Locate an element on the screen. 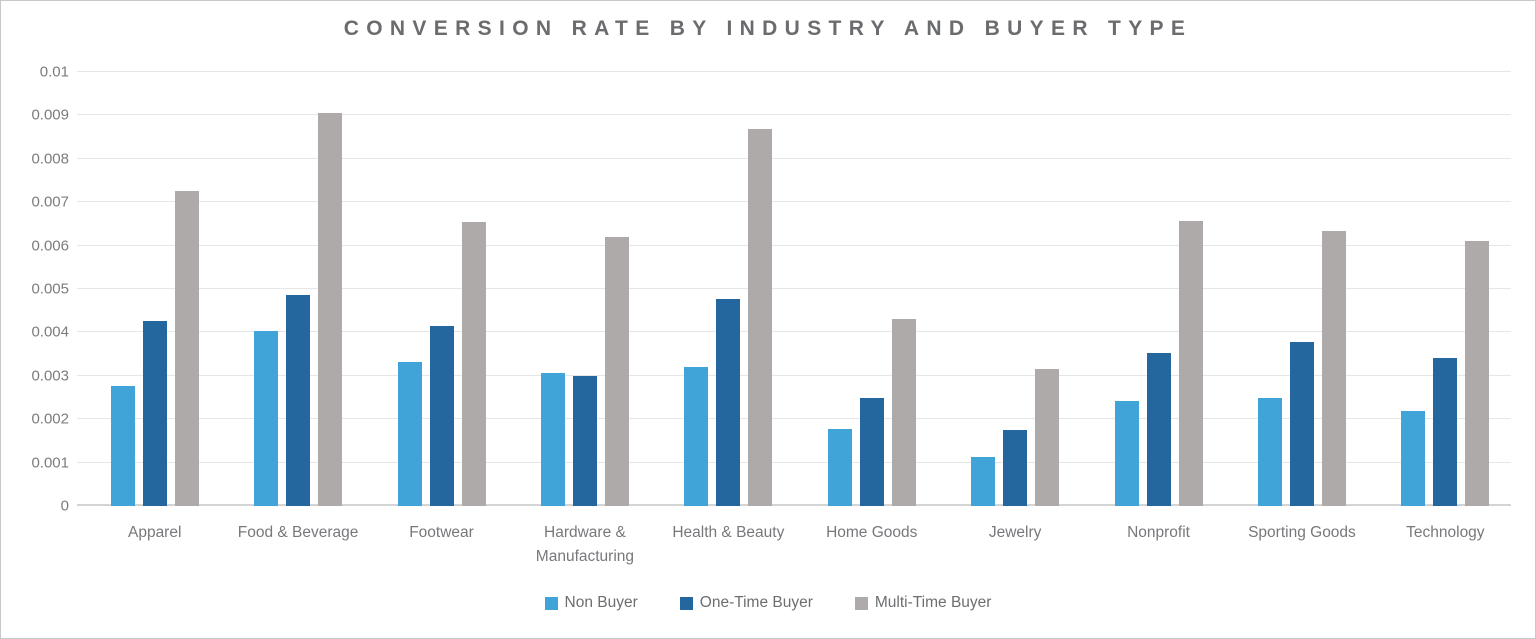 Image resolution: width=1536 pixels, height=639 pixels. legend-swatch-one-time-buyer is located at coordinates (686, 603).